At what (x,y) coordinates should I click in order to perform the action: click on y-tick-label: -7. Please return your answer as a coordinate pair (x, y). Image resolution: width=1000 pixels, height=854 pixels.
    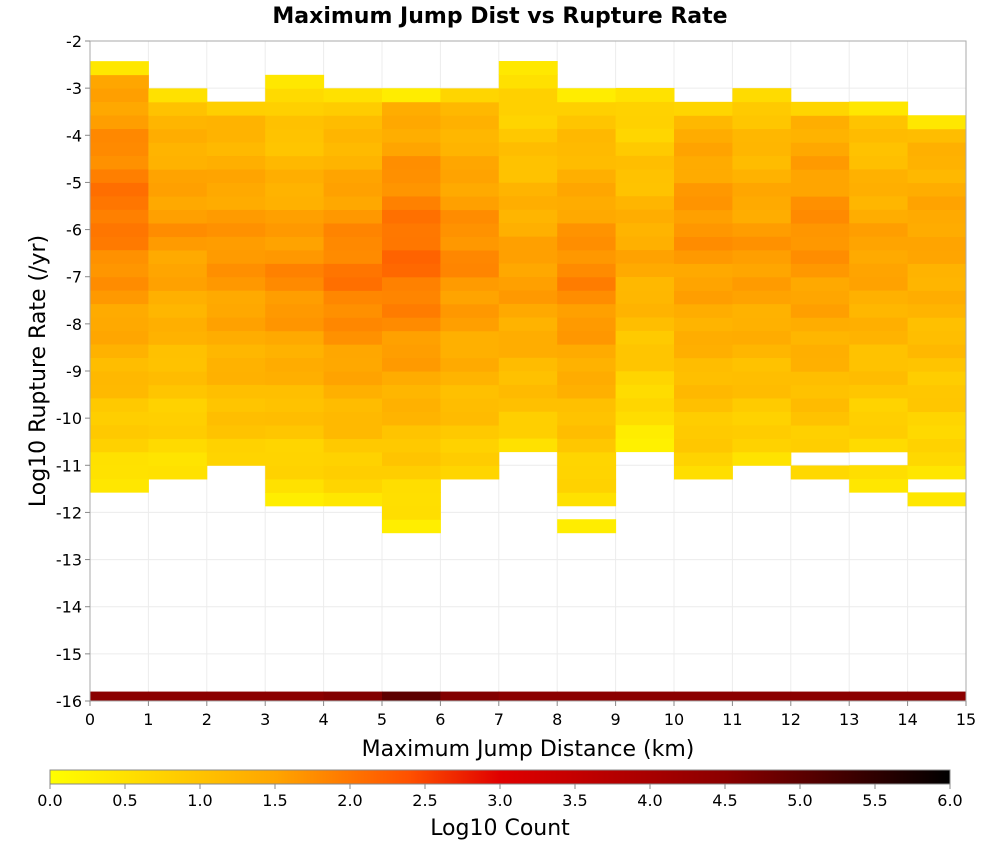
    Looking at the image, I should click on (74, 277).